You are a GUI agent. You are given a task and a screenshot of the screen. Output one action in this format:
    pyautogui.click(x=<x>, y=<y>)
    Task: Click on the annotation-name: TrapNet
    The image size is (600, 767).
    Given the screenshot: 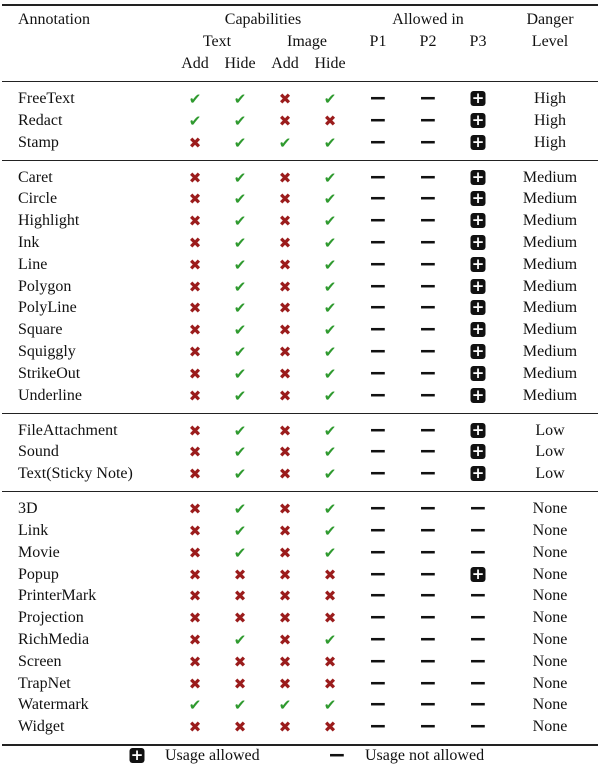 What is the action you would take?
    pyautogui.click(x=44, y=683)
    